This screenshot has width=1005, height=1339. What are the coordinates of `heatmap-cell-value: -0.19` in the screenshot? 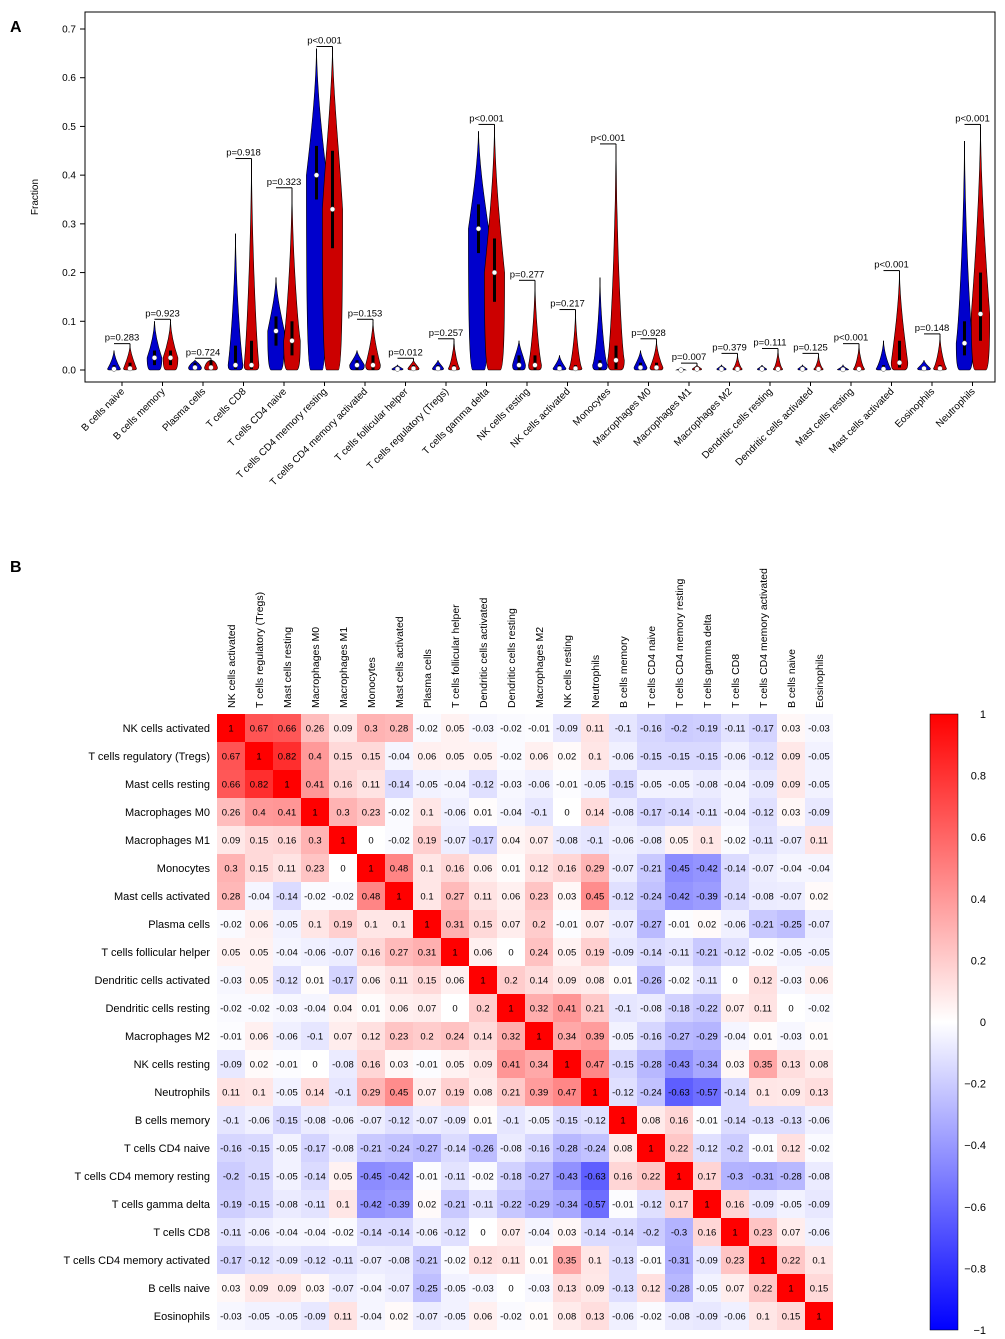 It's located at (231, 1205).